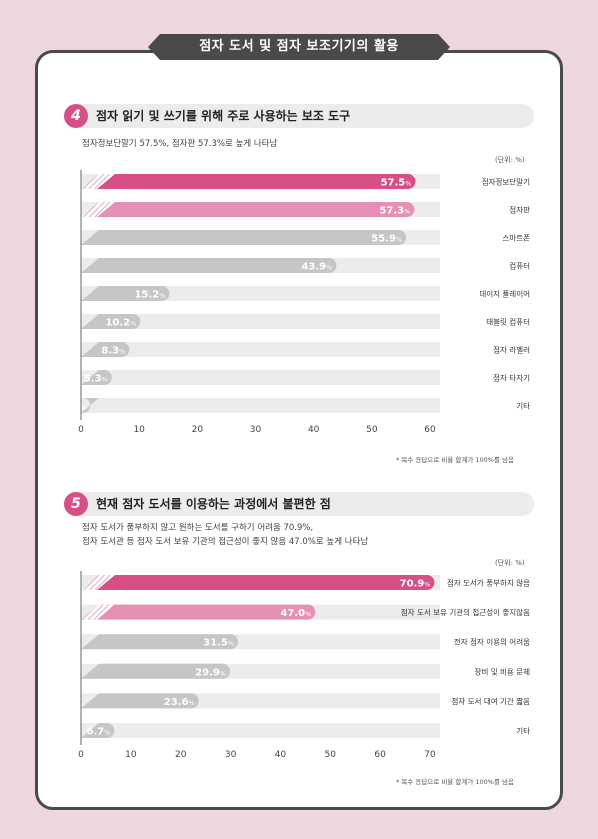 The height and width of the screenshot is (839, 598). What do you see at coordinates (386, 239) in the screenshot?
I see `bar-value-label: 55.9%` at bounding box center [386, 239].